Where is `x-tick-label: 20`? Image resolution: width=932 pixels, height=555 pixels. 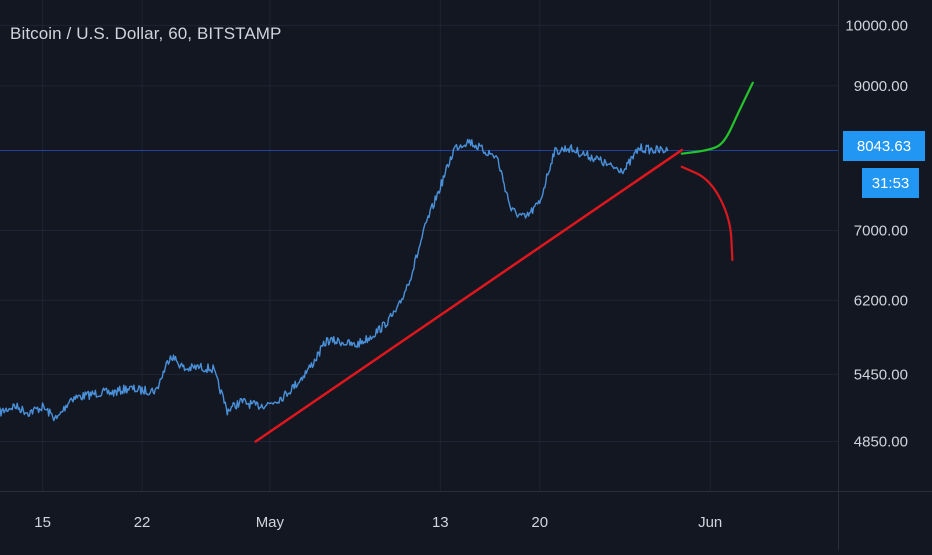 x-tick-label: 20 is located at coordinates (539, 522).